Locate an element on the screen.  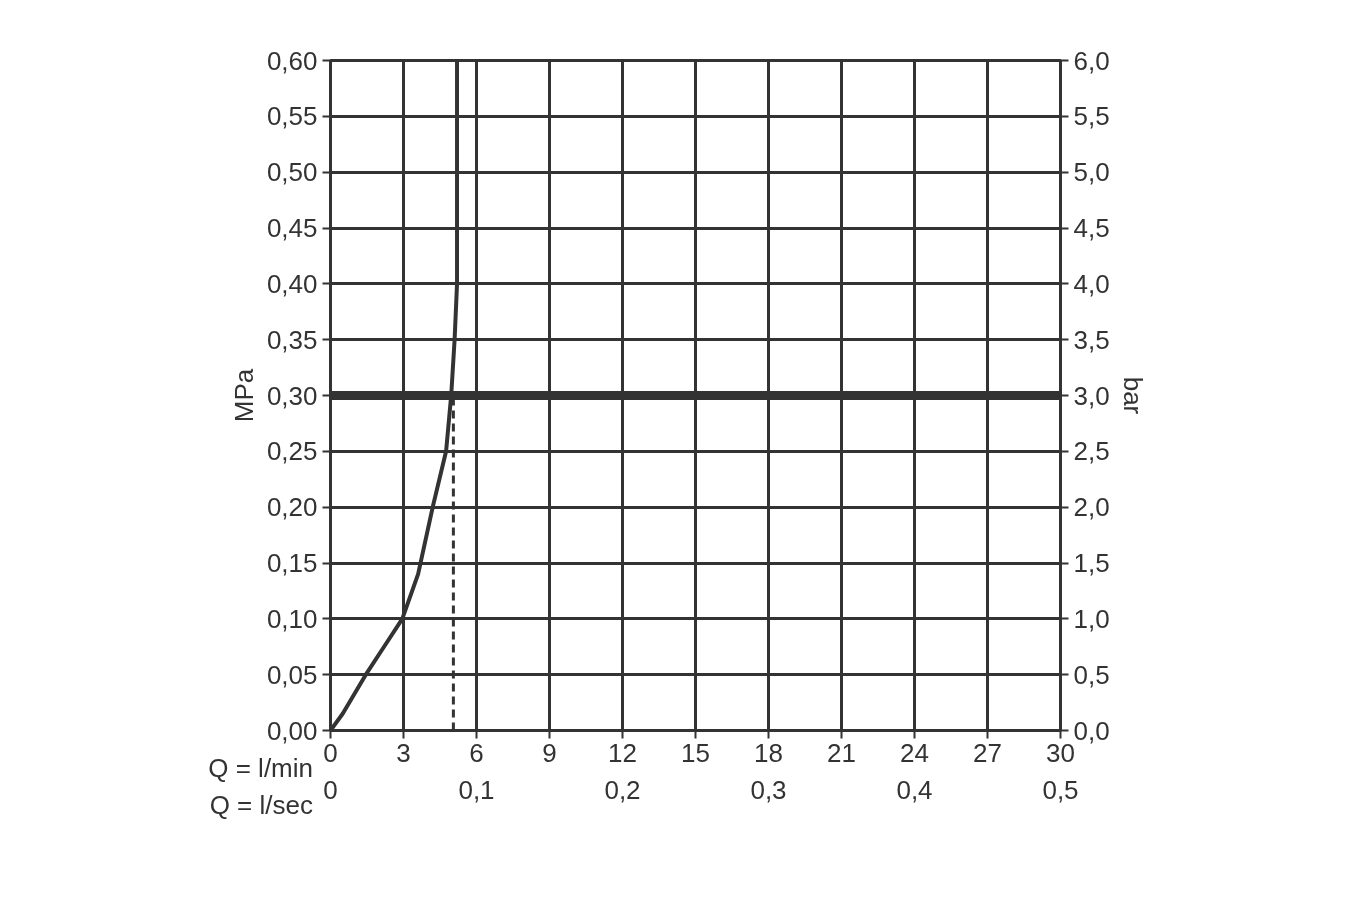
y2-tick-label: 1,0 is located at coordinates (1091, 618).